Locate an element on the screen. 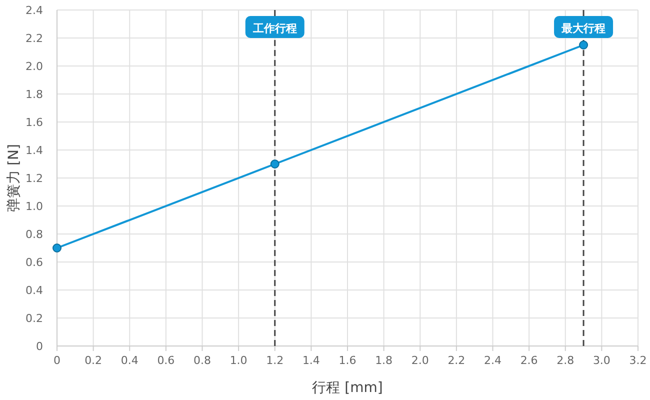 This screenshot has width=650, height=400. ref-line-label: 工作行程 is located at coordinates (274, 28).